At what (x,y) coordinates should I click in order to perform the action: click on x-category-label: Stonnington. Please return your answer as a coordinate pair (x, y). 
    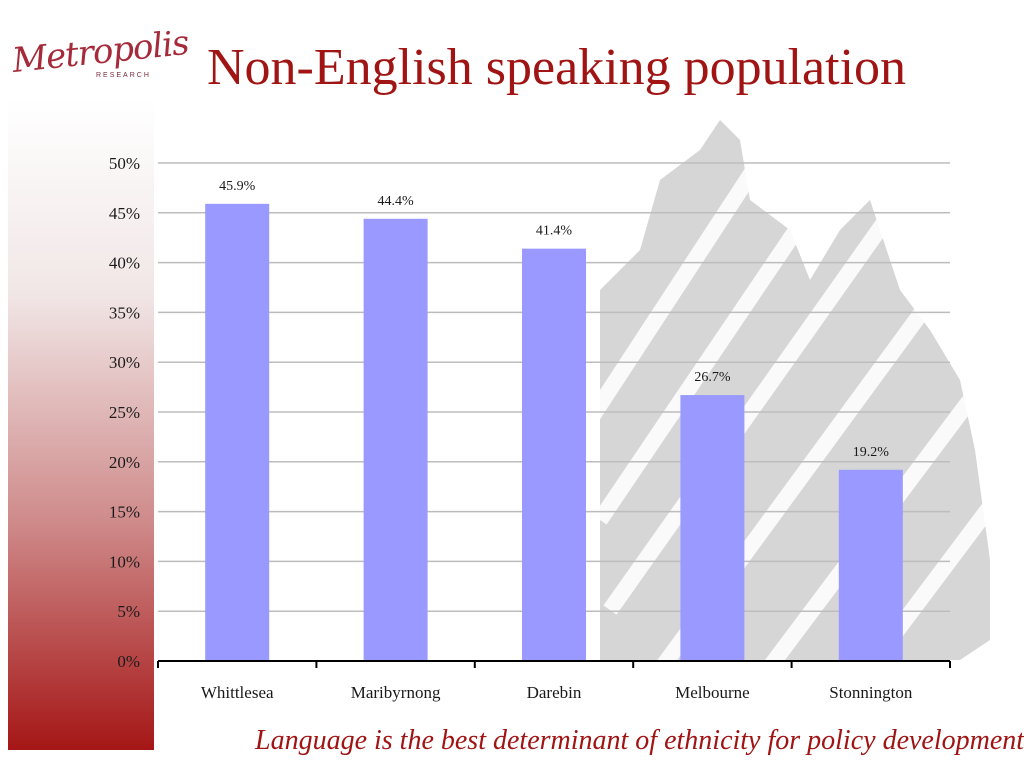
    Looking at the image, I should click on (871, 692).